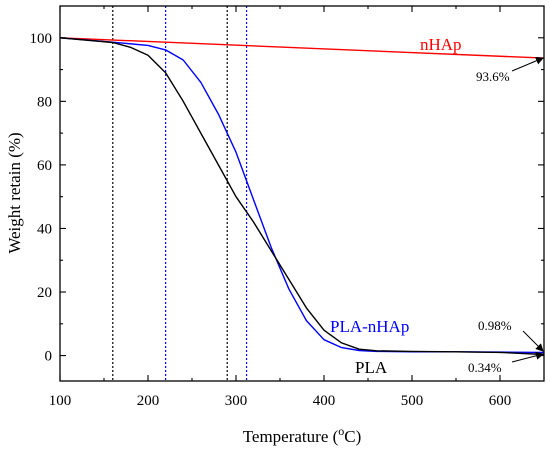 This screenshot has height=449, width=550. I want to click on y-tick-label: 60, so click(44, 166).